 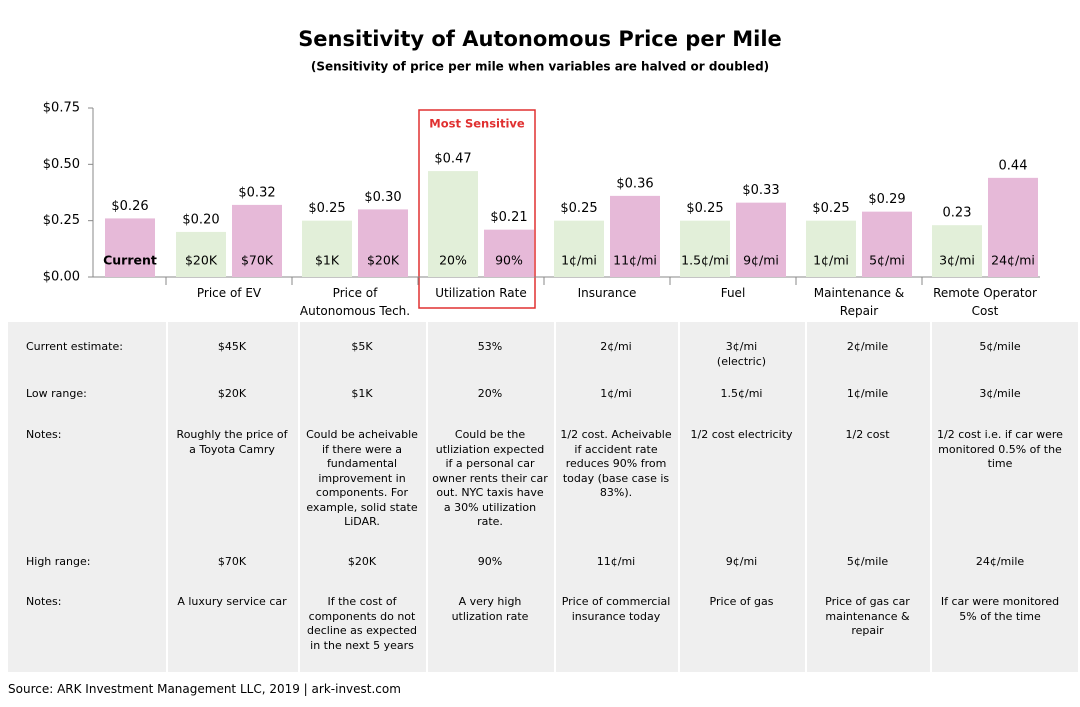 What do you see at coordinates (453, 260) in the screenshot?
I see `bar-label: 20%` at bounding box center [453, 260].